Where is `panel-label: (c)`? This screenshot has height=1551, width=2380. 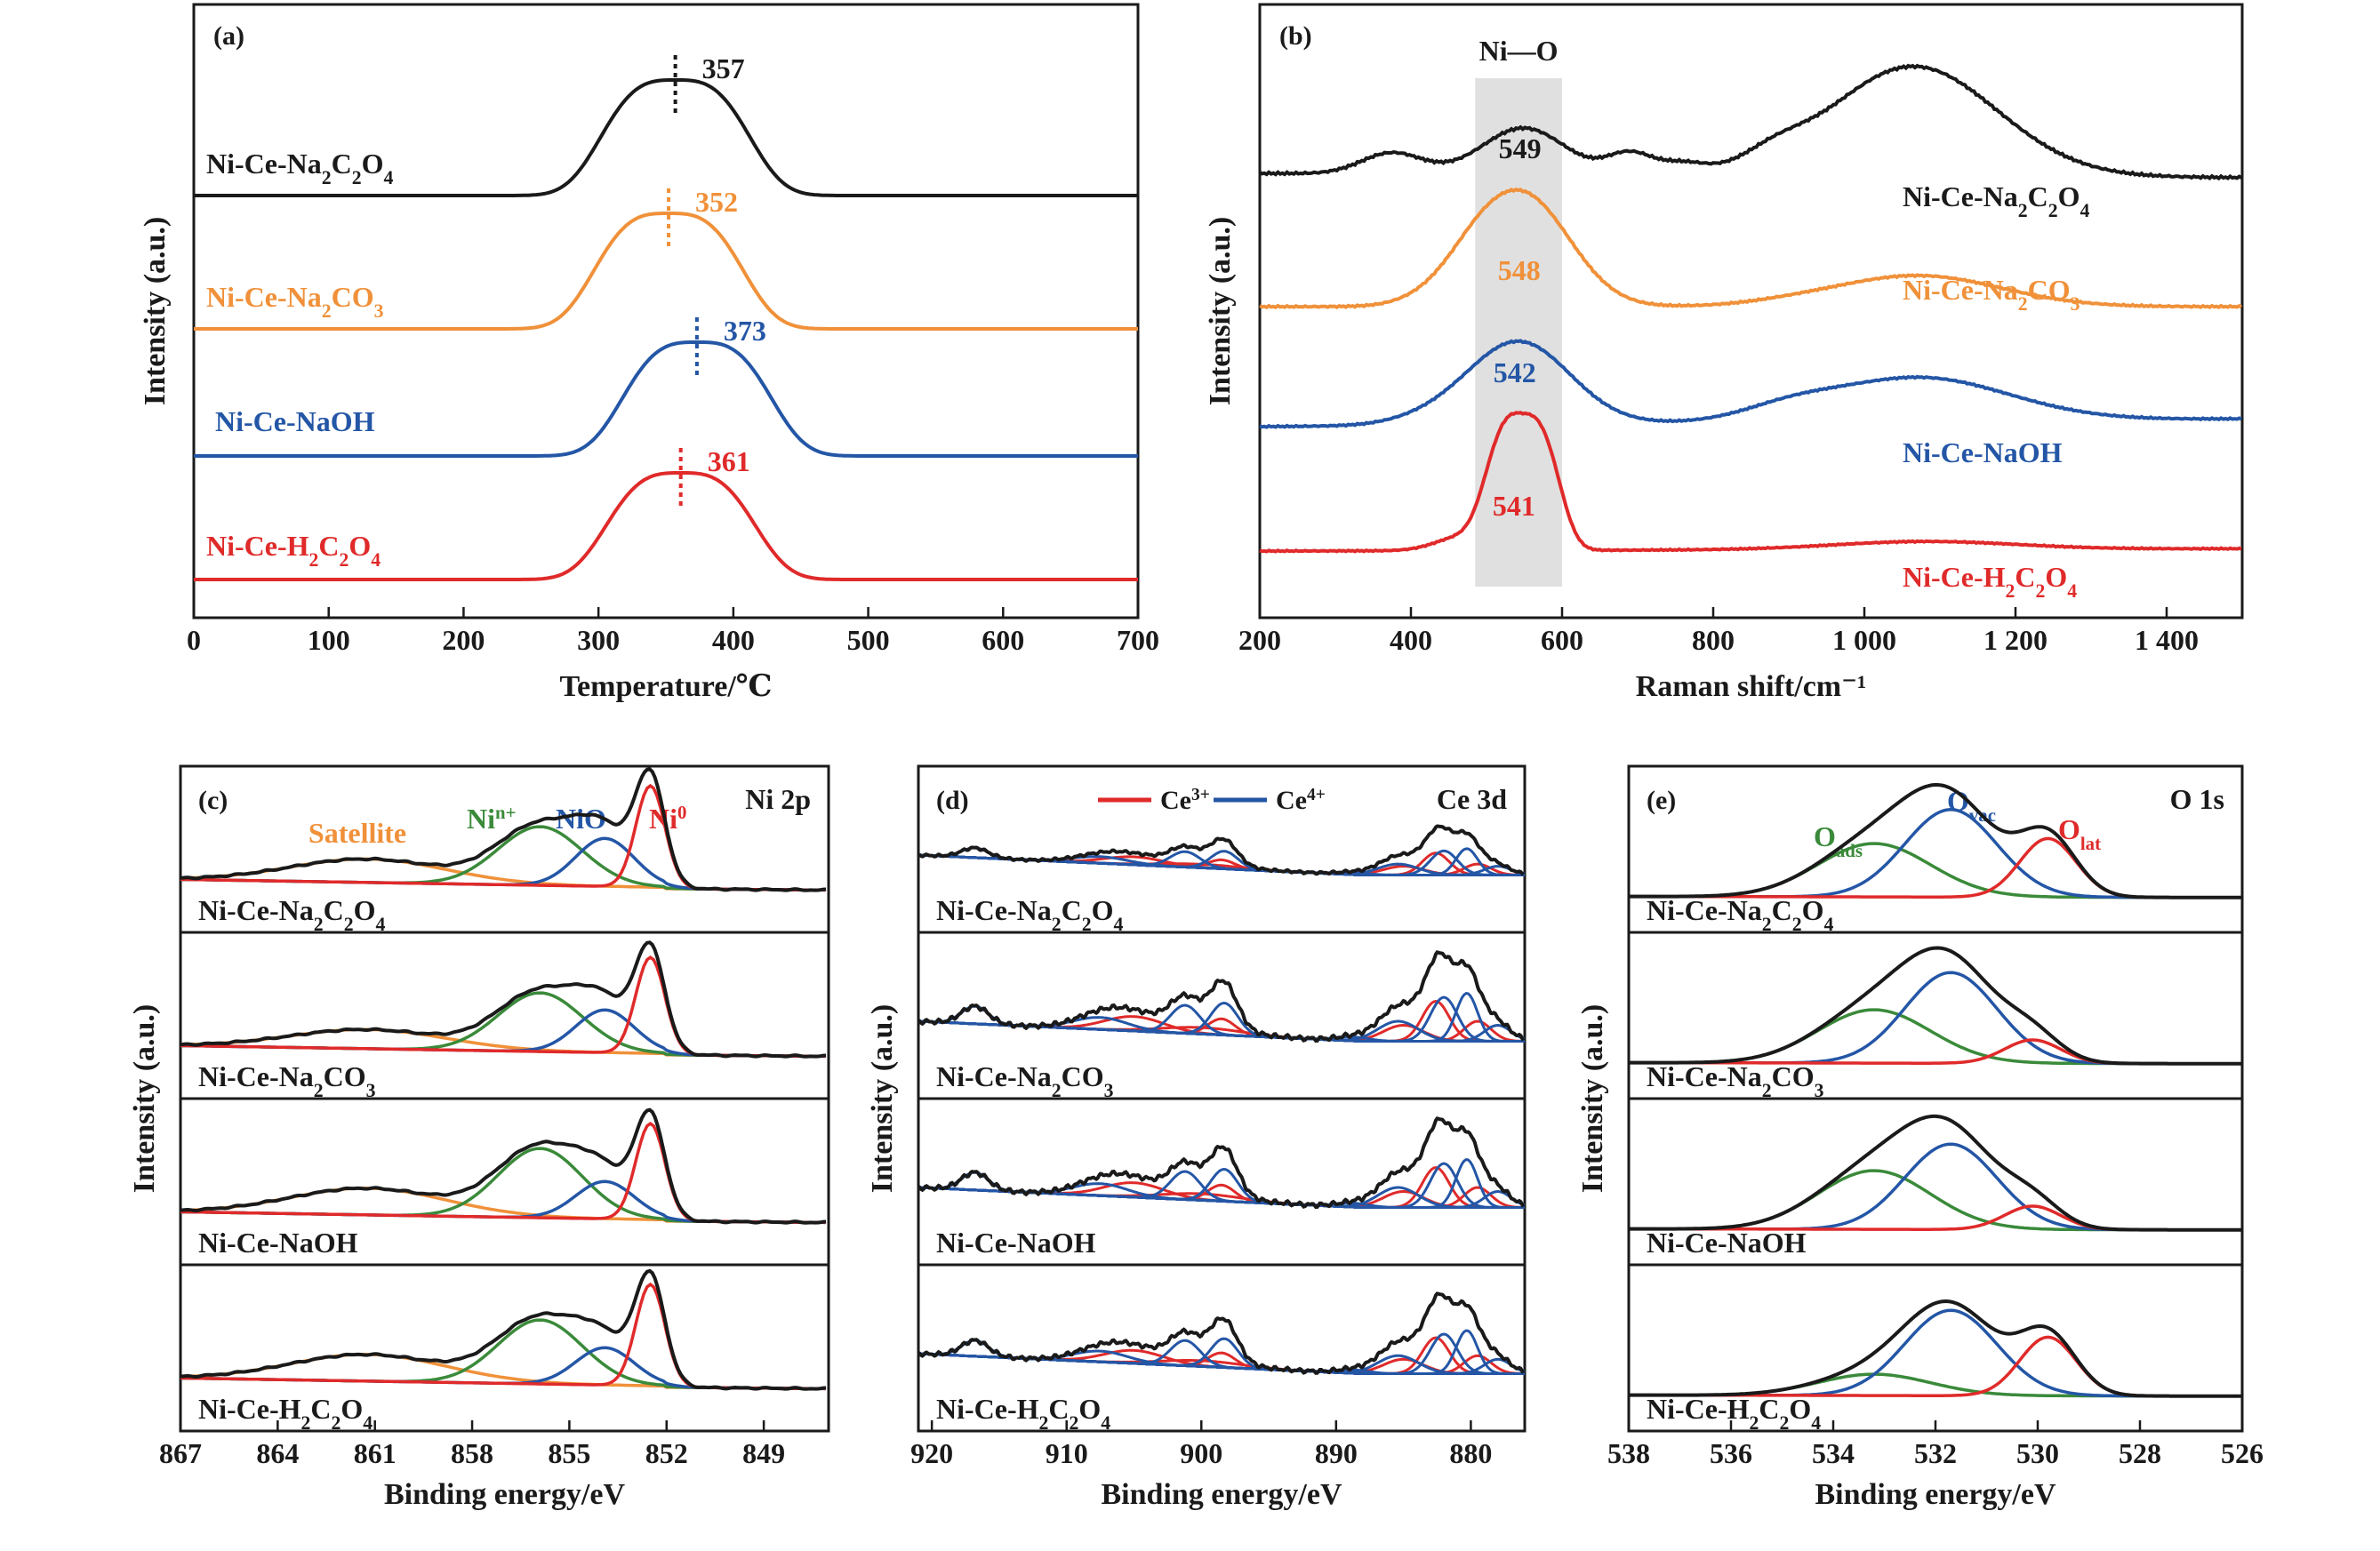 panel-label: (c) is located at coordinates (213, 800).